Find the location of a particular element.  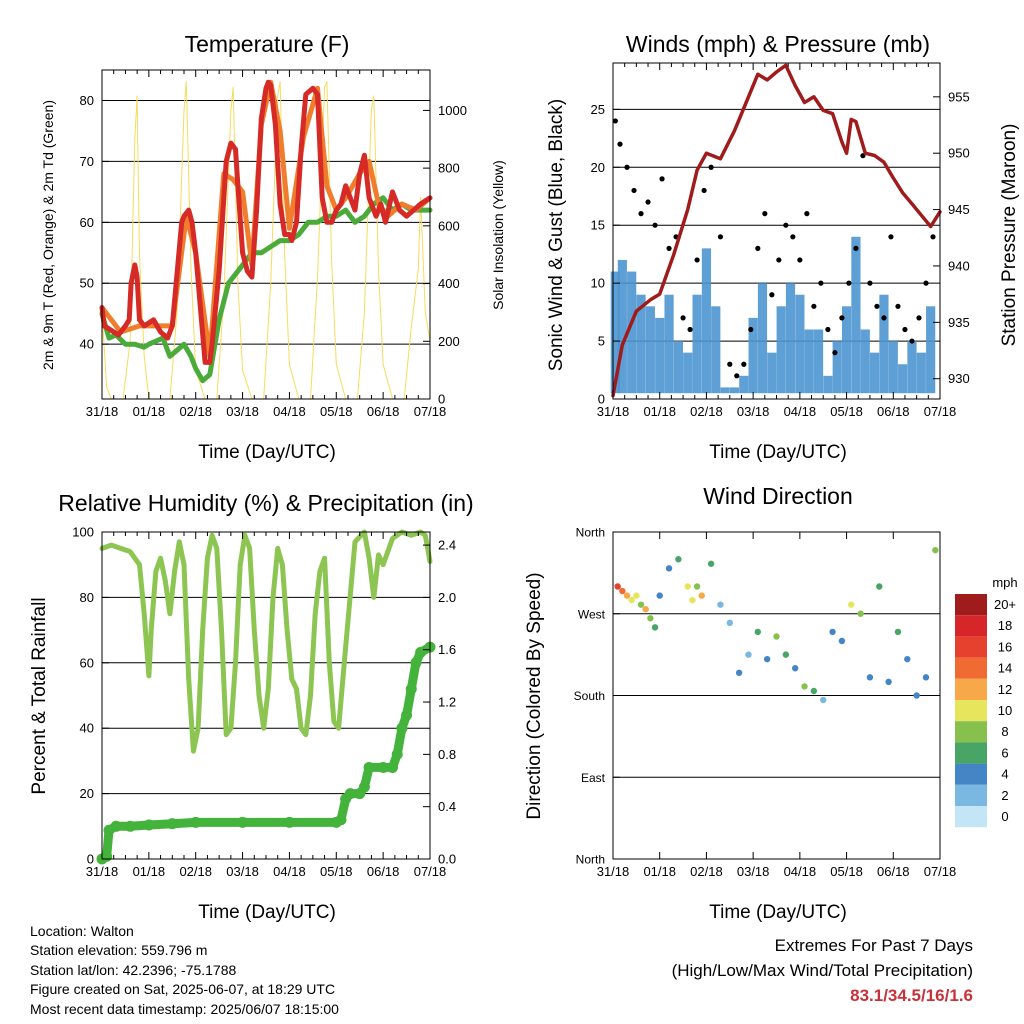

winds-xlabel: Time (Day/UTC) is located at coordinates (778, 452).